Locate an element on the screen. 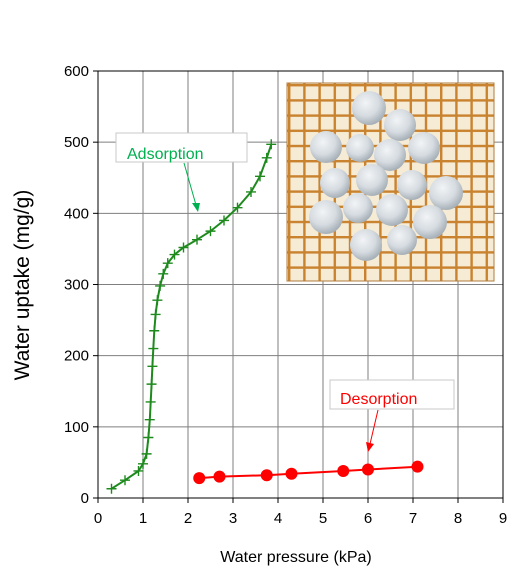  adsorption-arrow is located at coordinates (190, 184).